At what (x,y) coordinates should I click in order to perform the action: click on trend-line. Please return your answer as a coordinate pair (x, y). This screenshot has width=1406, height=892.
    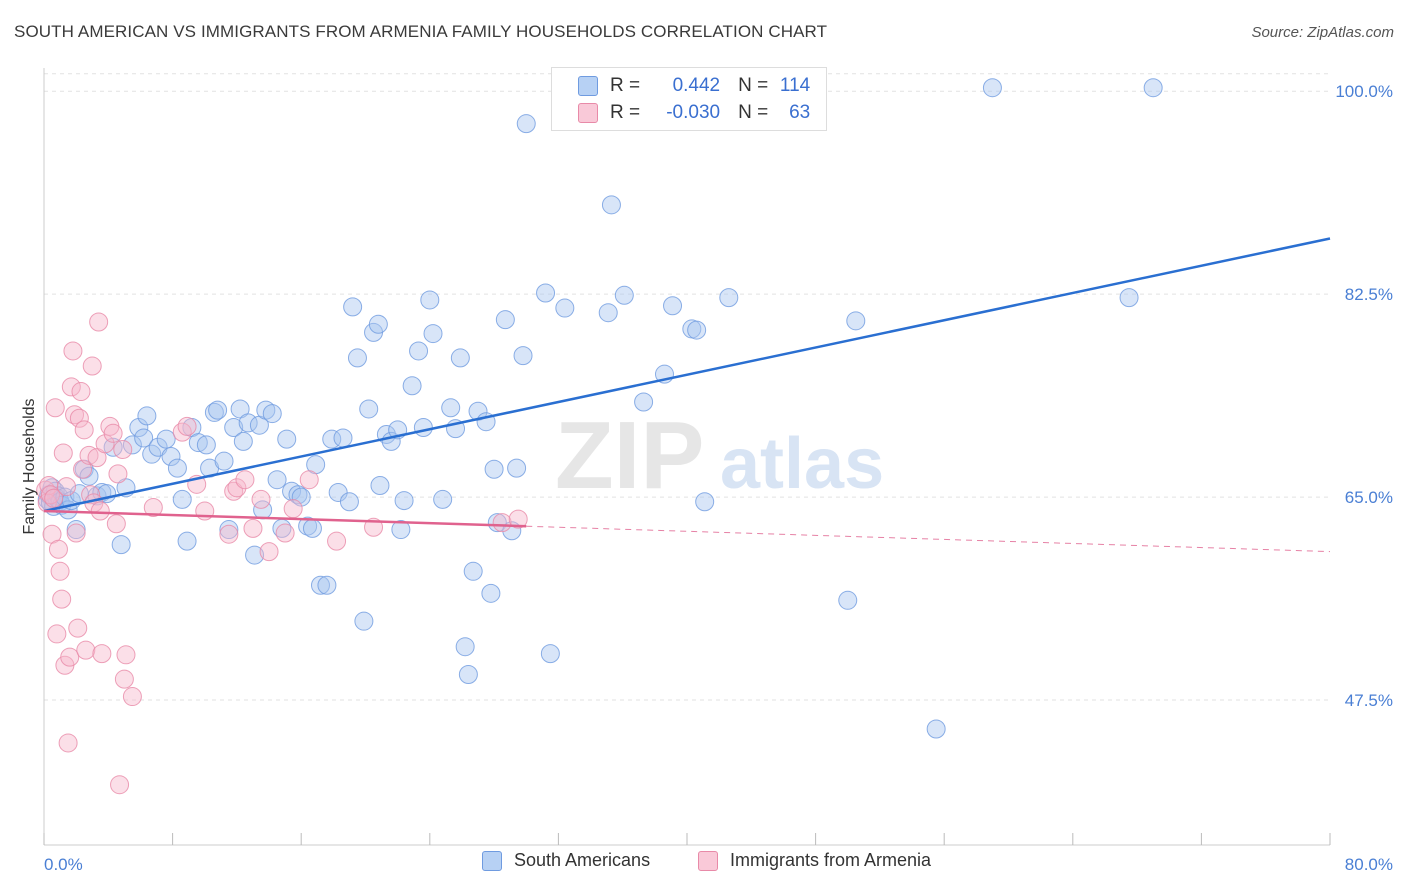
    Looking at the image, I should click on (285, 518).